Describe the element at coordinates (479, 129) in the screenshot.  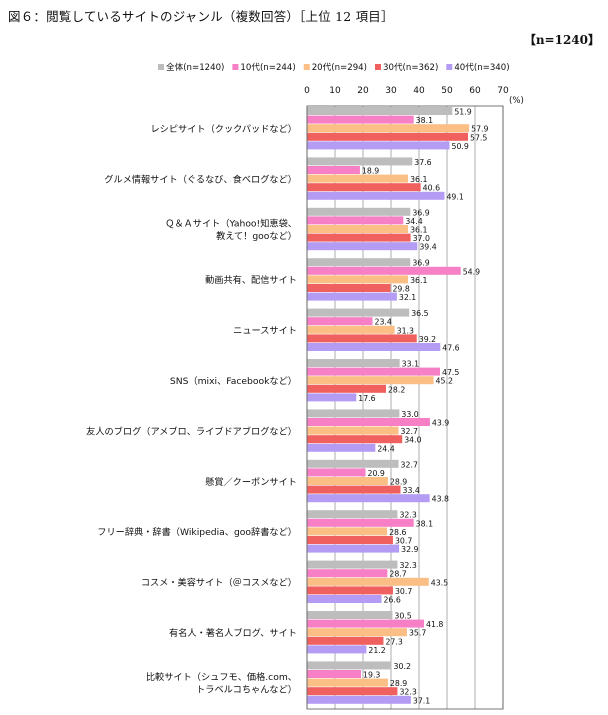
I see `data-label: 57.9` at that location.